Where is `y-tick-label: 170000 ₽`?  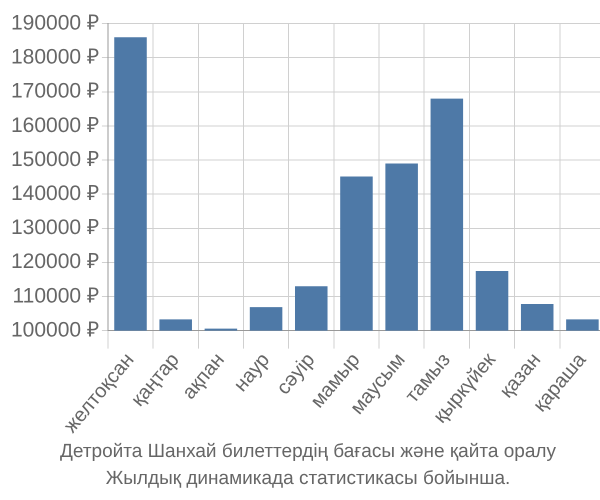 y-tick-label: 170000 ₽ is located at coordinates (54, 91).